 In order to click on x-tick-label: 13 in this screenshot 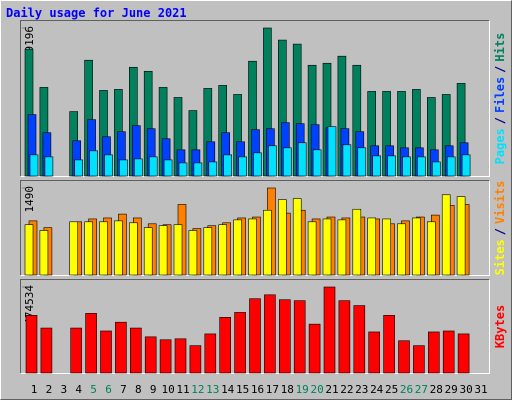, I will do `click(212, 389)`.